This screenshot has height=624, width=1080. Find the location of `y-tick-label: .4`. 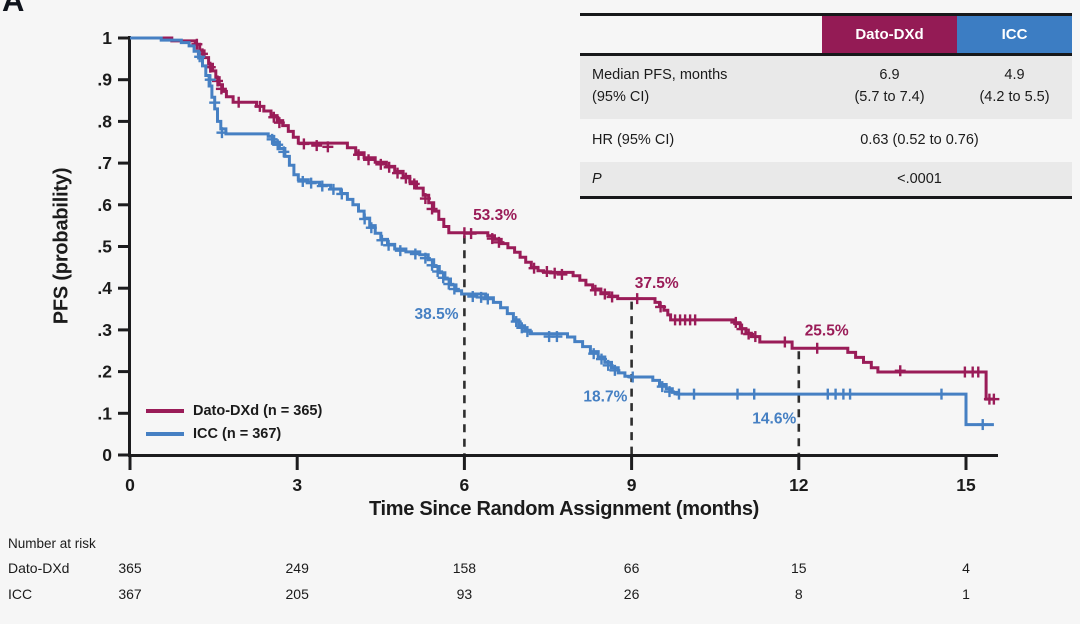

y-tick-label: .4 is located at coordinates (104, 288).